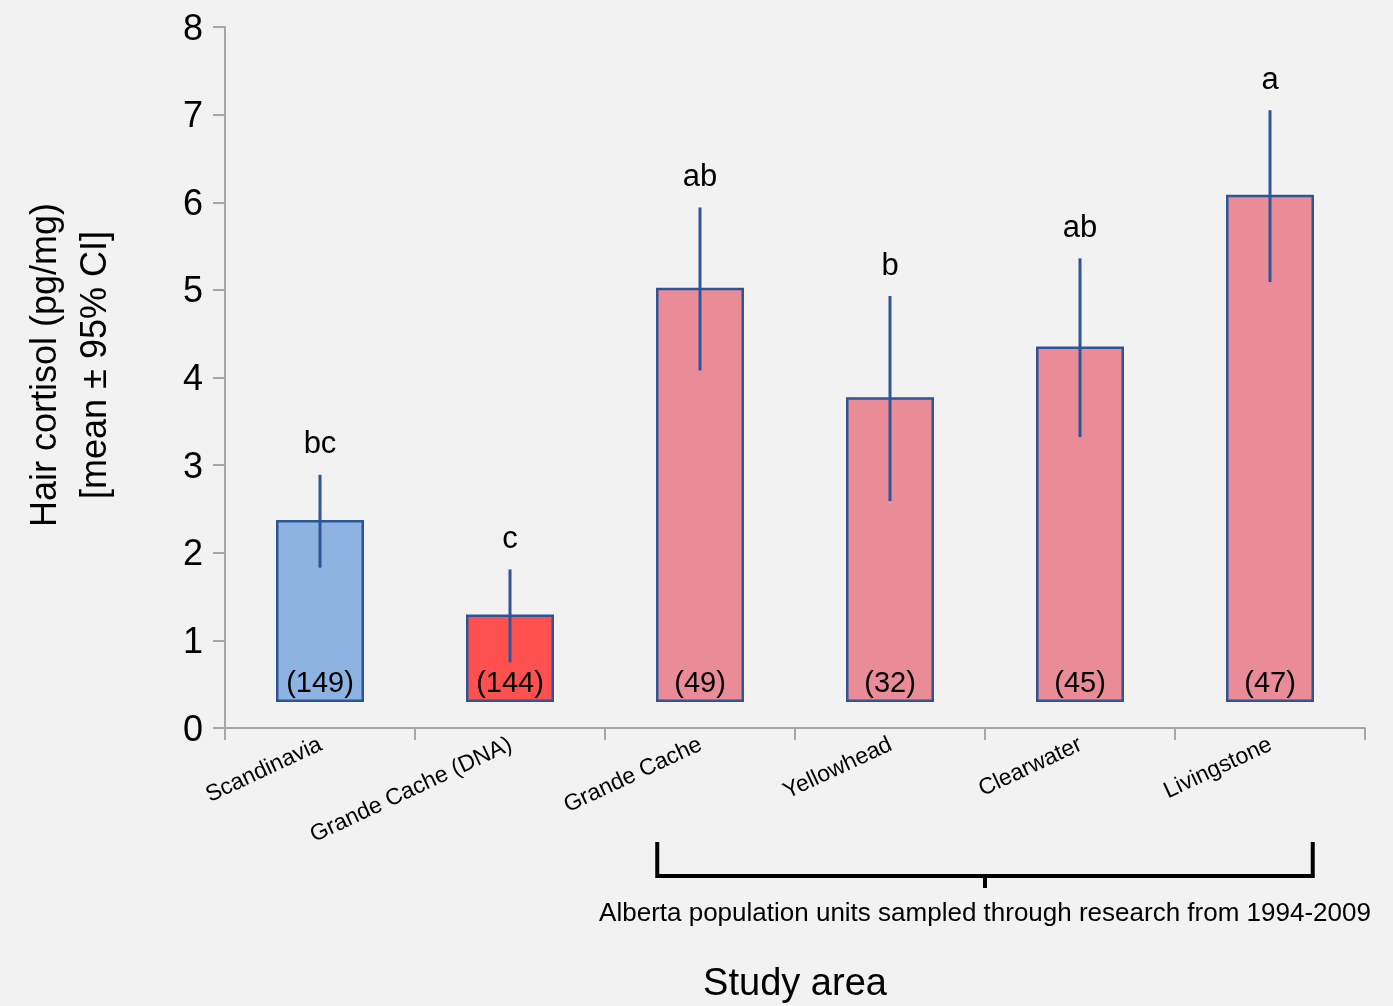  Describe the element at coordinates (890, 681) in the screenshot. I see `annotation: (32)` at that location.